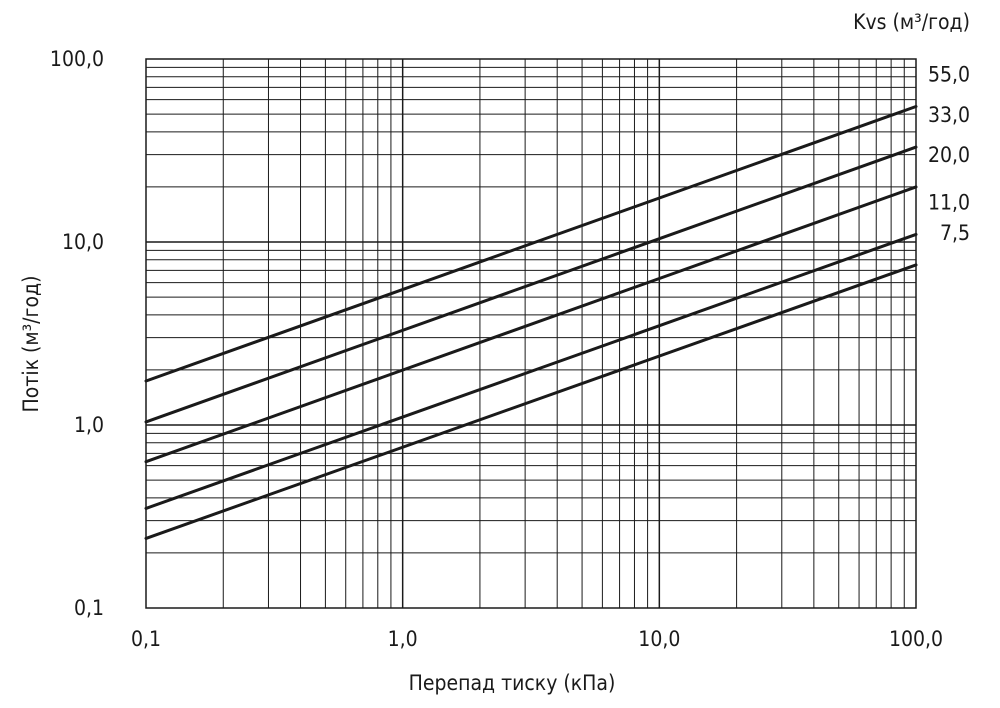  Describe the element at coordinates (403, 639) in the screenshot. I see `x-tick-label: 1,0` at that location.